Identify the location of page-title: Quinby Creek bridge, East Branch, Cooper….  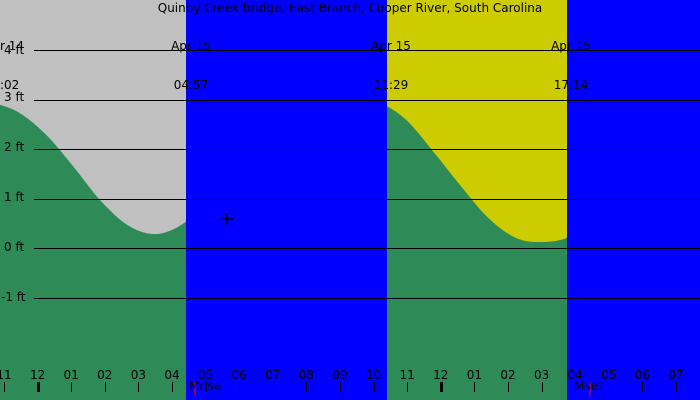
(350, 8).